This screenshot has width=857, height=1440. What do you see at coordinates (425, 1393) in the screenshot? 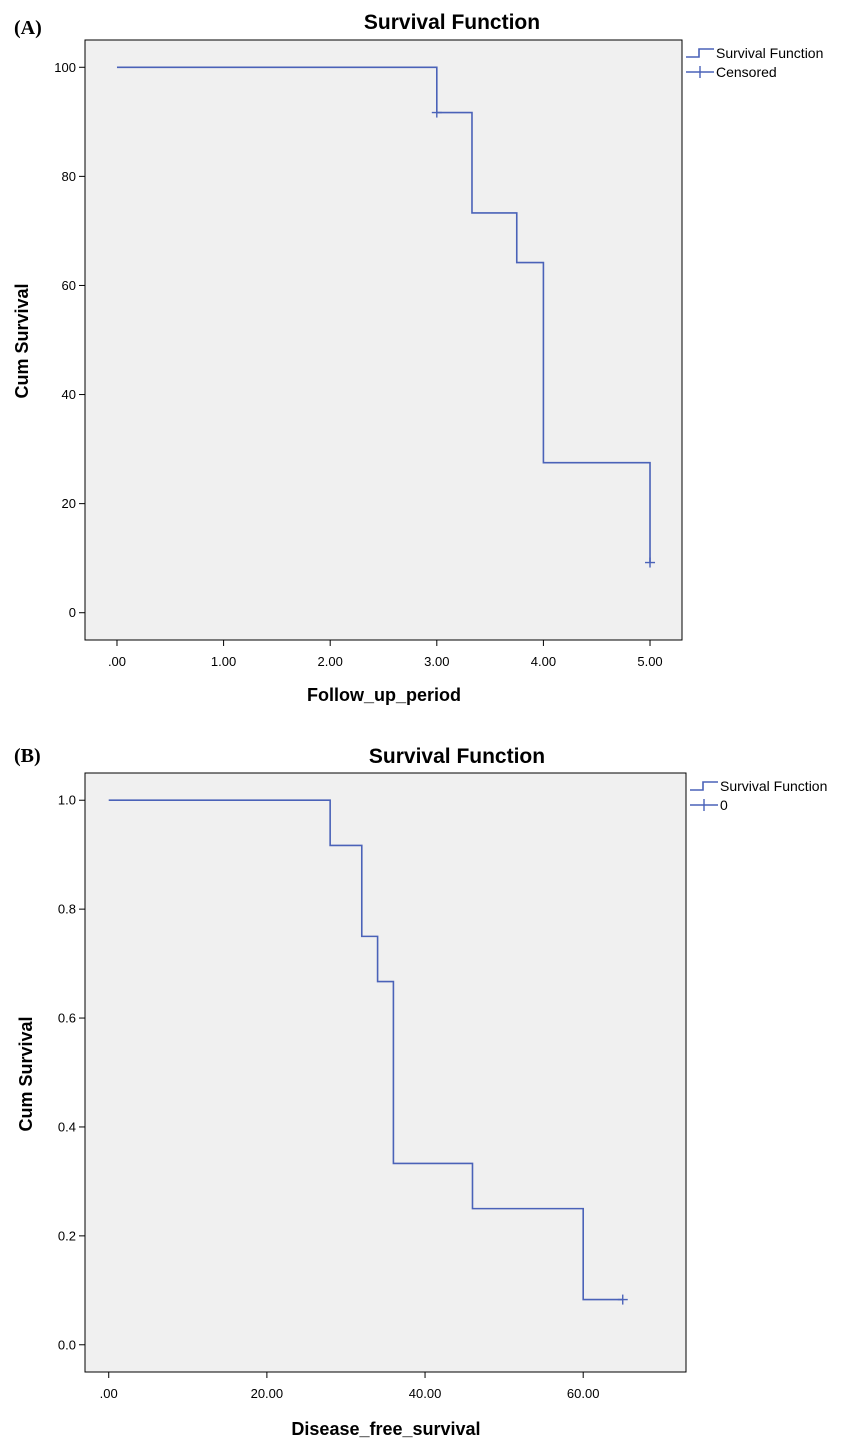
I see `panel-b-x-tick-label: 40.00` at bounding box center [425, 1393].